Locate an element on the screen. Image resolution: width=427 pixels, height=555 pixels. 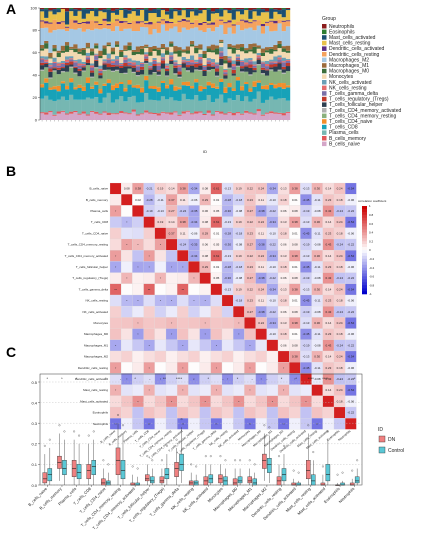
heatmap-cell-value: 0.29 is located at coordinates (205, 200).